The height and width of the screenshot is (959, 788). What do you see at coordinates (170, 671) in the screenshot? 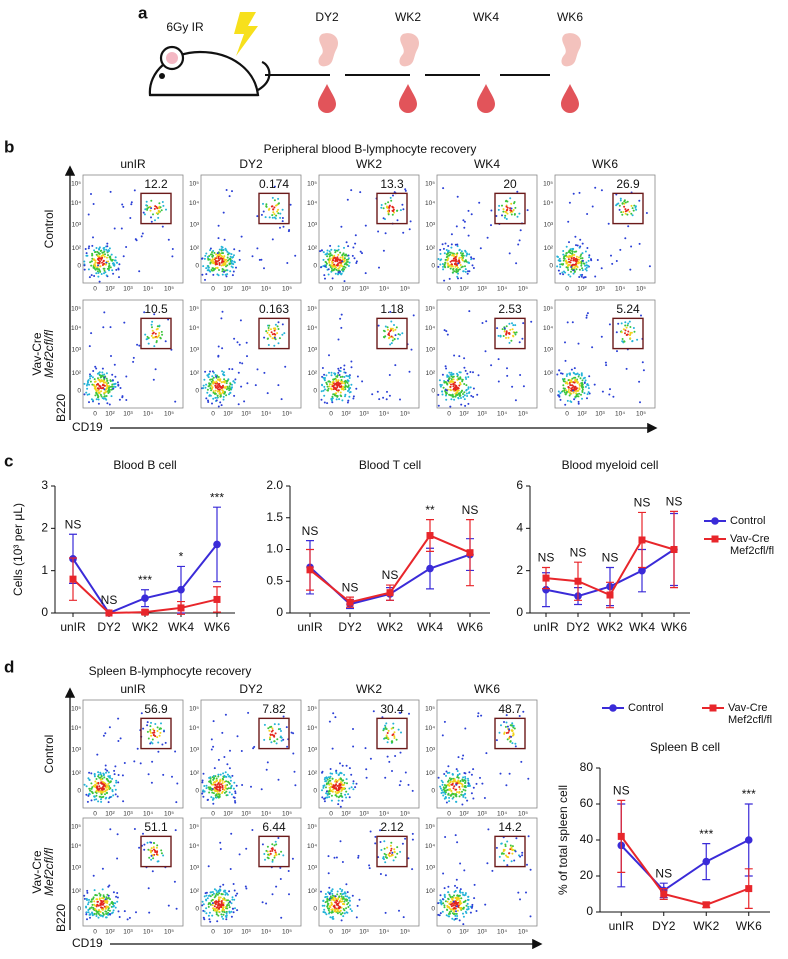
I see `panel-title: Spleen B-lymphocyte recovery` at bounding box center [170, 671].